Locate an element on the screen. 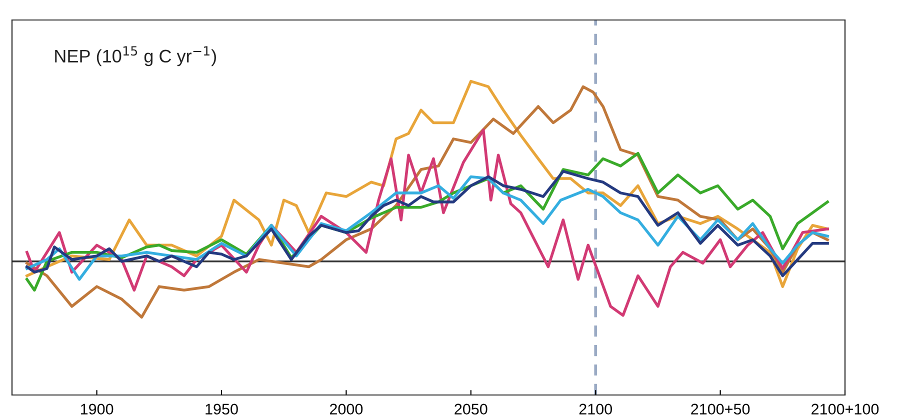 The image size is (898, 420). x-tick-label: 2000 is located at coordinates (346, 409).